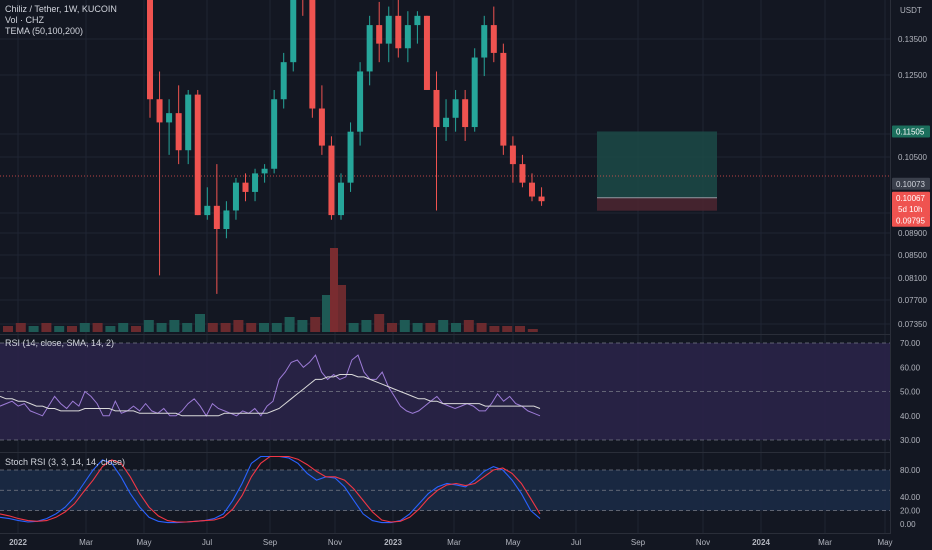 This screenshot has width=932, height=550. I want to click on position-profit-zone, so click(657, 164).